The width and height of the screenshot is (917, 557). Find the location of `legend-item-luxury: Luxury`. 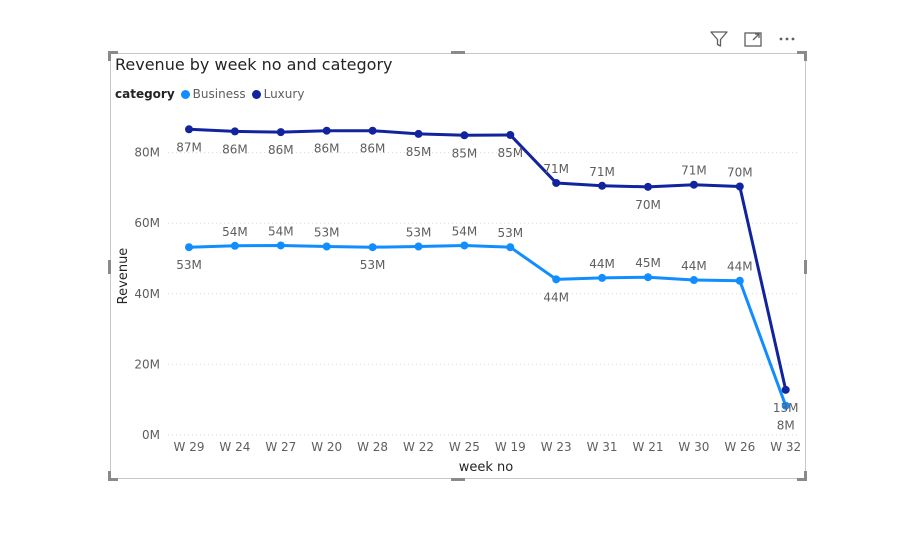

legend-item-luxury: Luxury is located at coordinates (278, 94).